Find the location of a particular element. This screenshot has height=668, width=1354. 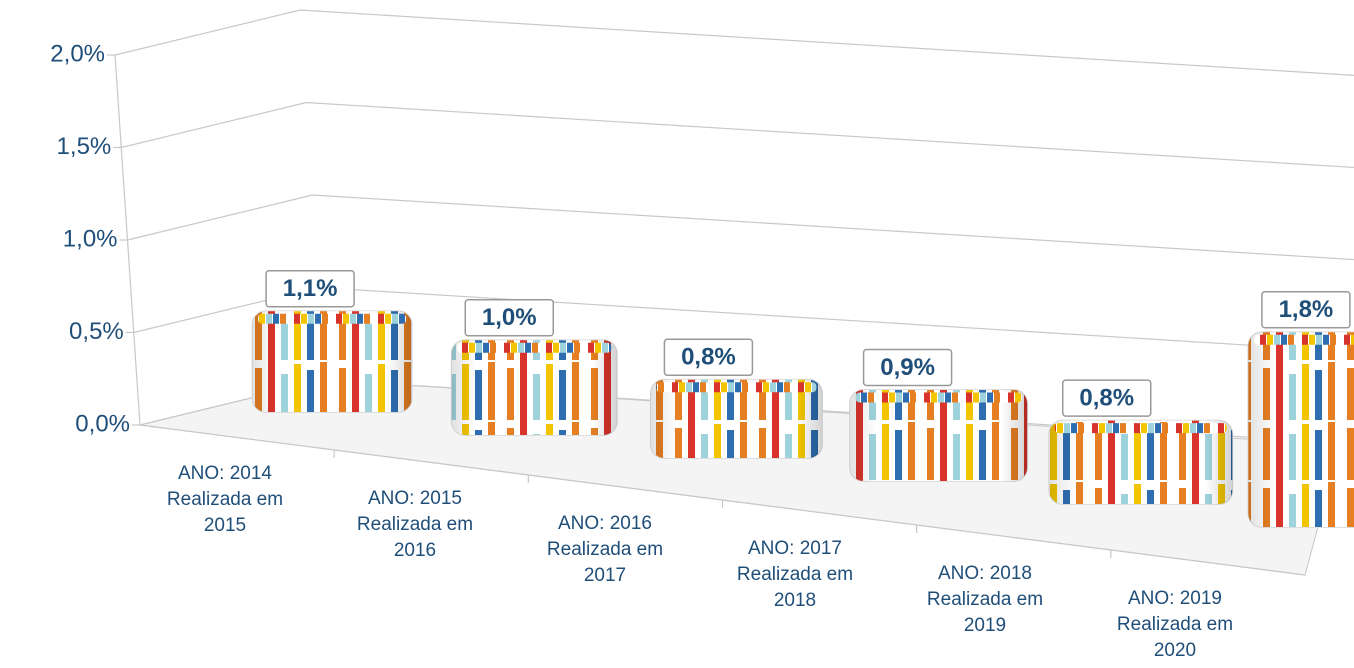

y-tick-label: 0,5% is located at coordinates (96, 331).